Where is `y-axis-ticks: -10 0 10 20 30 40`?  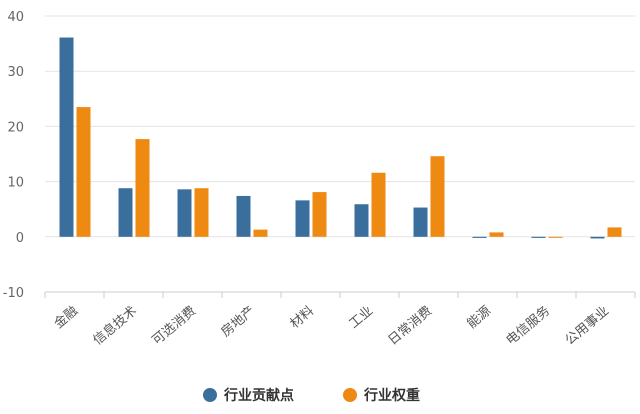 y-axis-ticks: -10 0 10 20 30 40 is located at coordinates (13, 155).